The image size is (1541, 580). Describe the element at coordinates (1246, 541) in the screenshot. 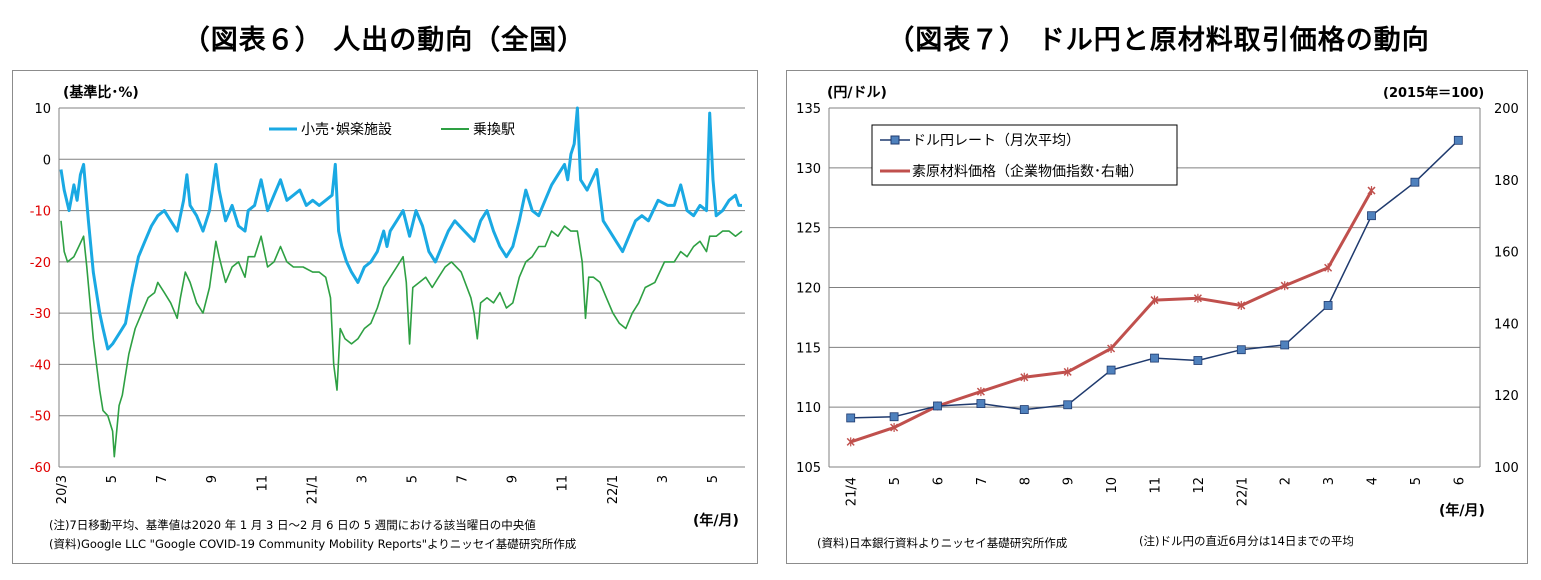

I see `fx-note: (注)ドル円の直近6月分は14日までの平均` at that location.